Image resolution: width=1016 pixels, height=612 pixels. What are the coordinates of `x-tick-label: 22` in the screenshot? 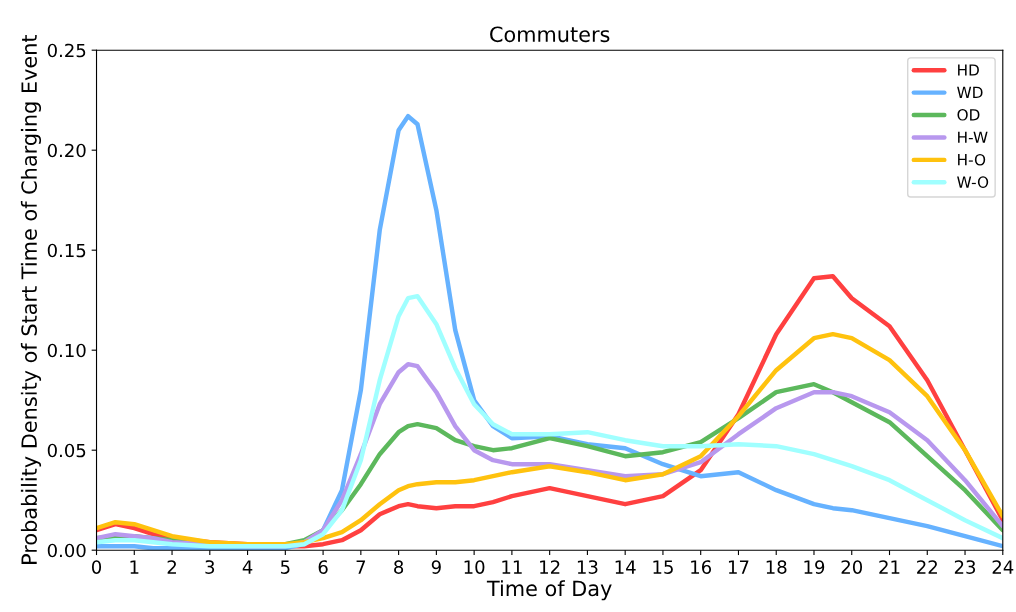 It's located at (927, 567).